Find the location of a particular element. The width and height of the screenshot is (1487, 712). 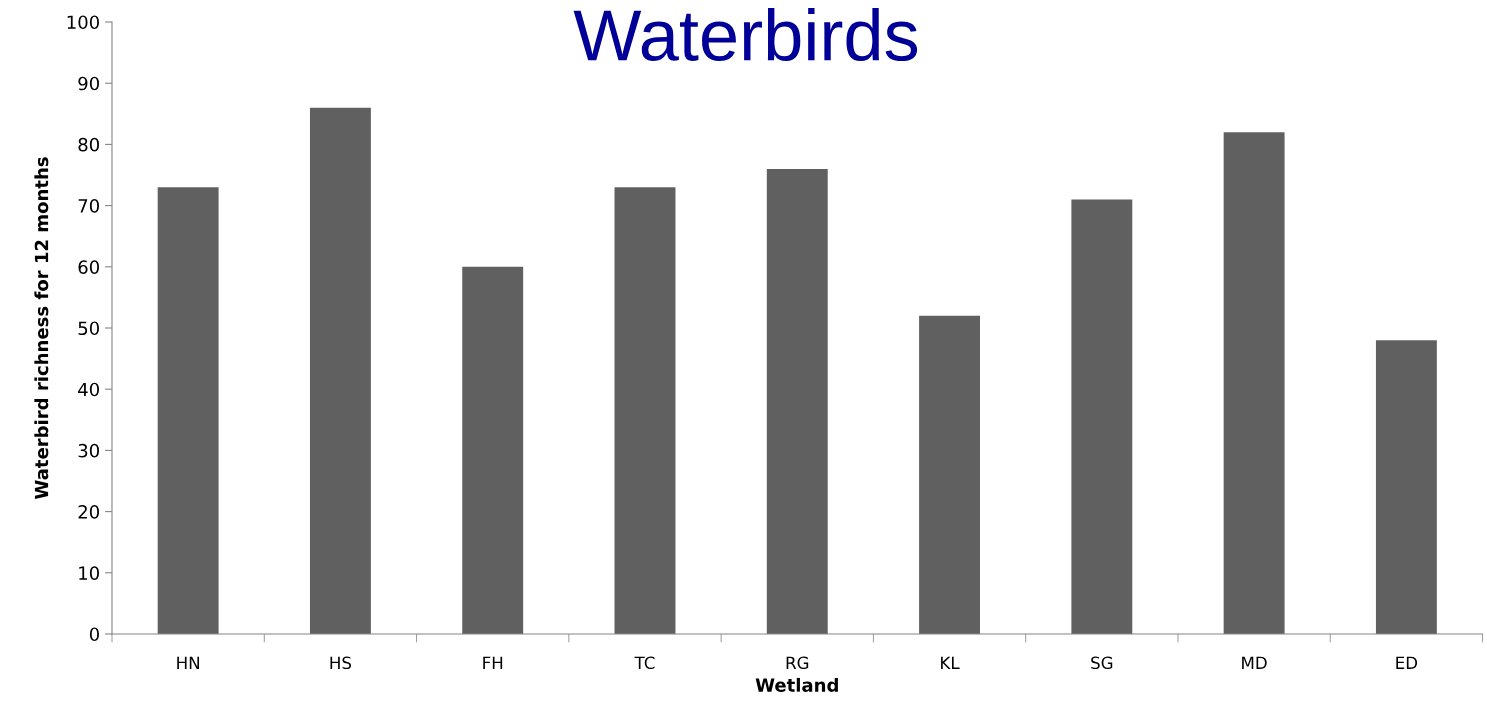

y-tick-label: 0 is located at coordinates (94, 634).